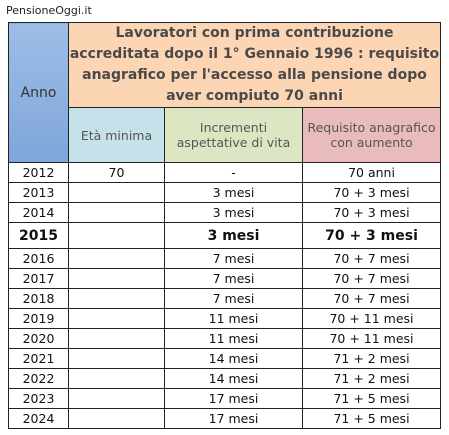  I want to click on source: PensioneOggi.it, so click(49, 10).